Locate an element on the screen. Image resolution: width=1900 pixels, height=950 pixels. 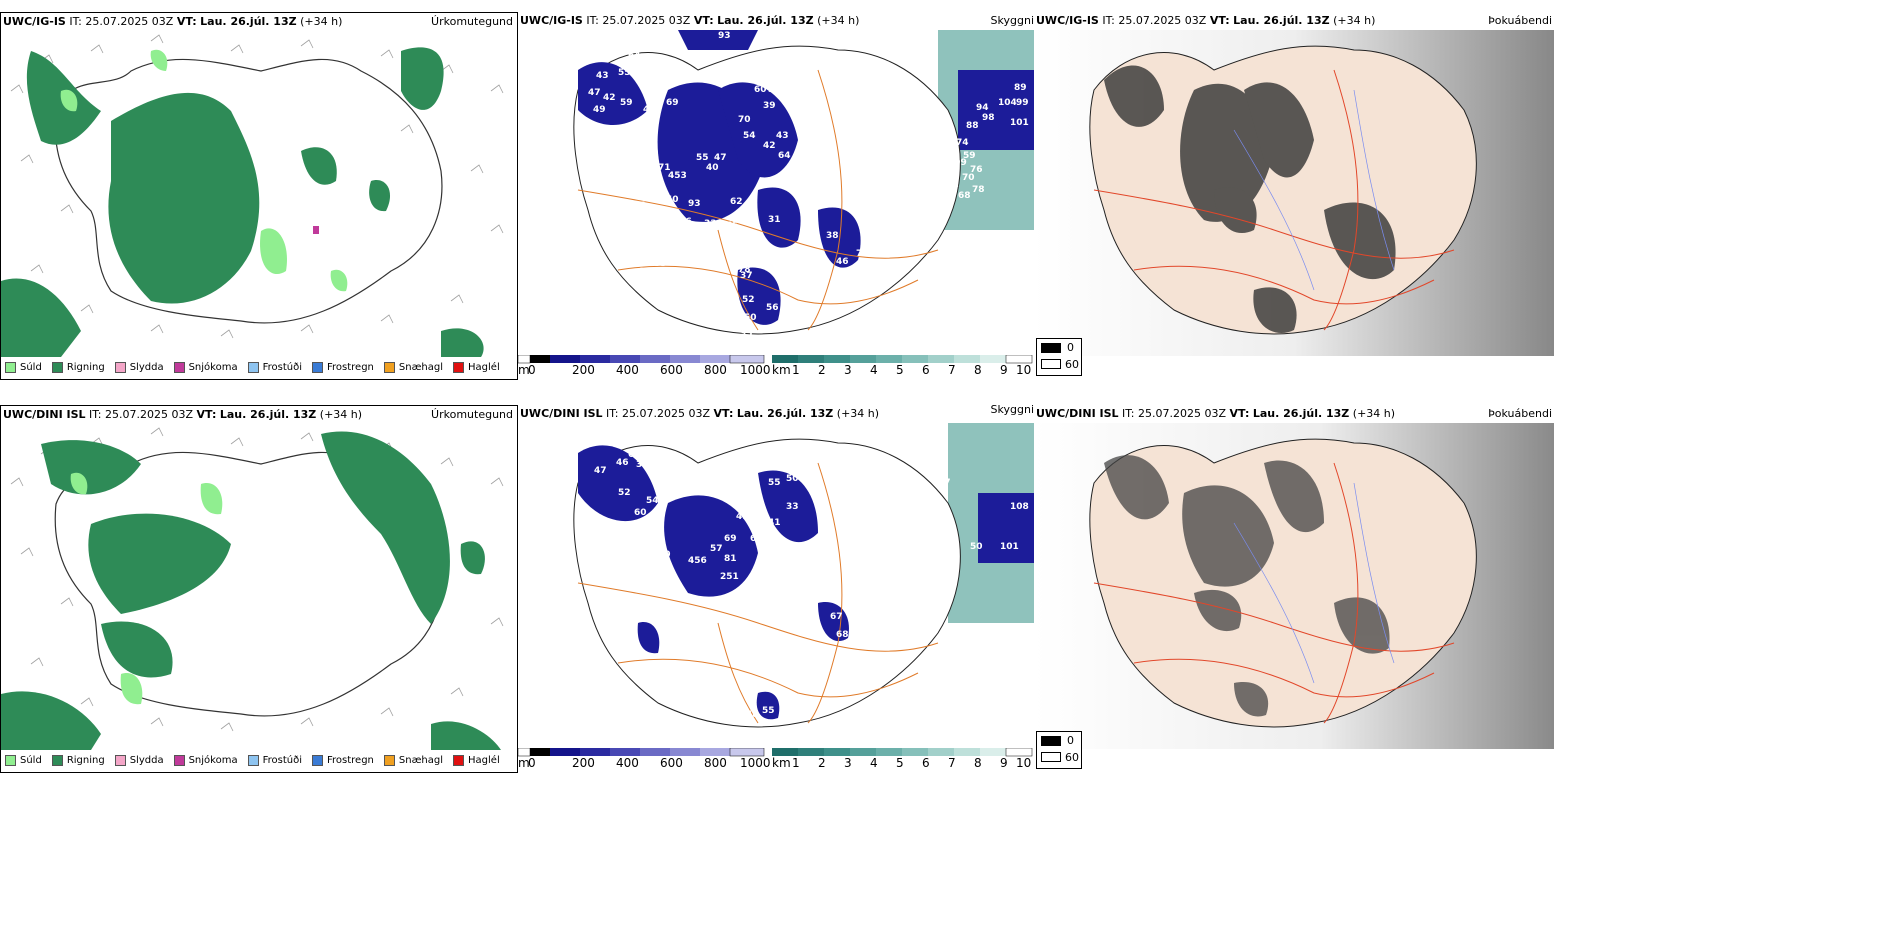
cloudbase-colorbar-graphic is located at coordinates (641, 752).